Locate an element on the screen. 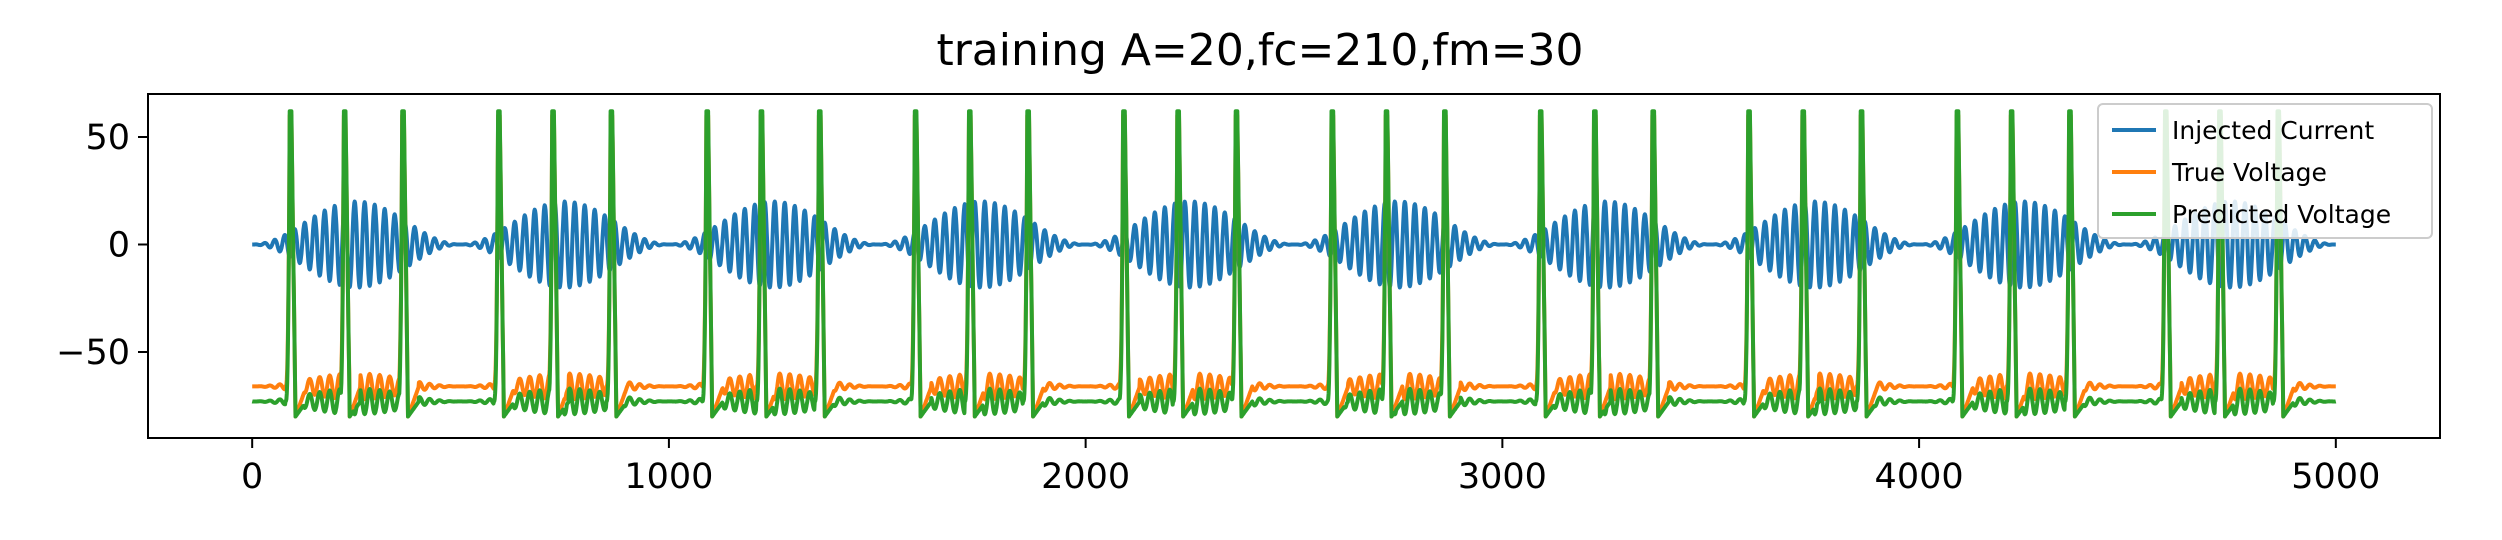 The height and width of the screenshot is (540, 2502). legend-box is located at coordinates (2265, 171).